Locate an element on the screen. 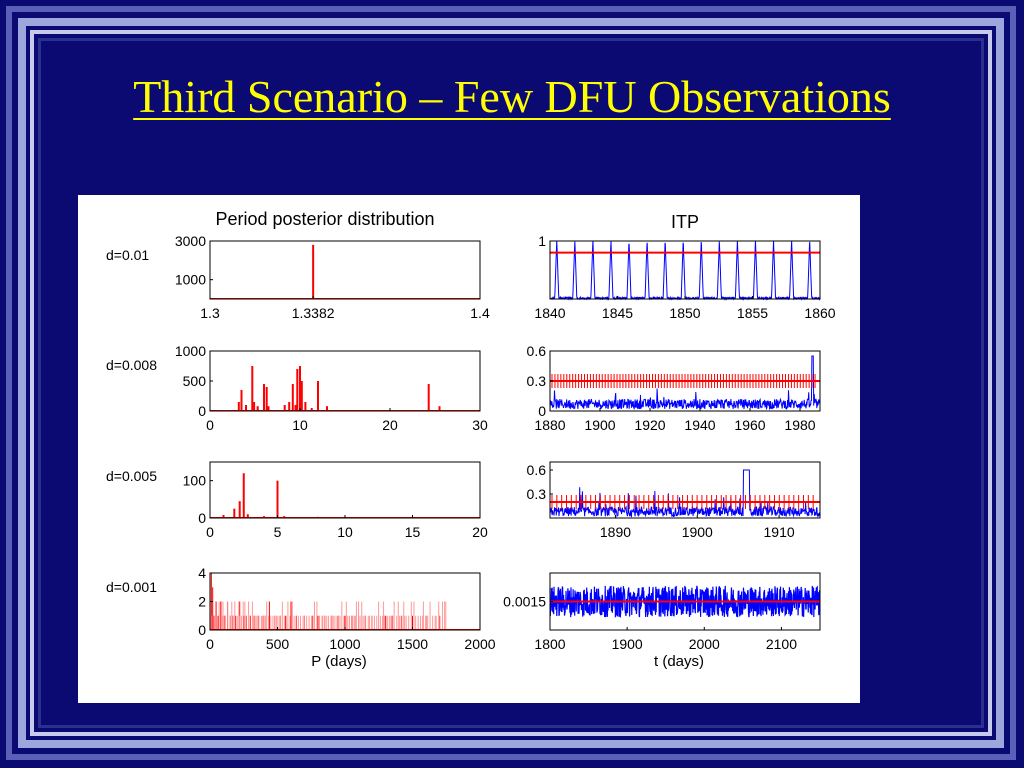 The width and height of the screenshot is (1024, 768). itp-3-ytick-label: 0 is located at coordinates (542, 411).